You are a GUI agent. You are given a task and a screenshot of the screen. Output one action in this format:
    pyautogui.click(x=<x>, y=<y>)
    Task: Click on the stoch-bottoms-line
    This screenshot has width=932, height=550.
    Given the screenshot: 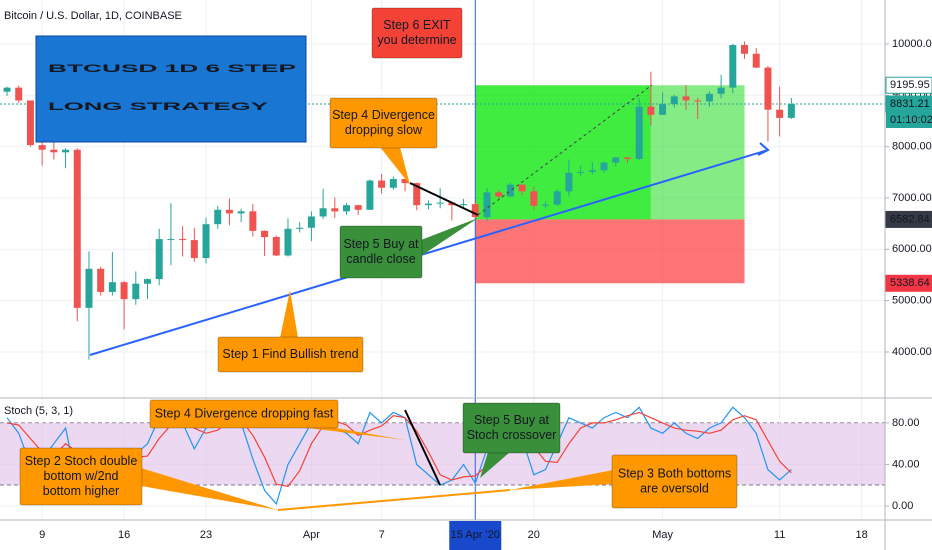 What is the action you would take?
    pyautogui.click(x=394, y=500)
    